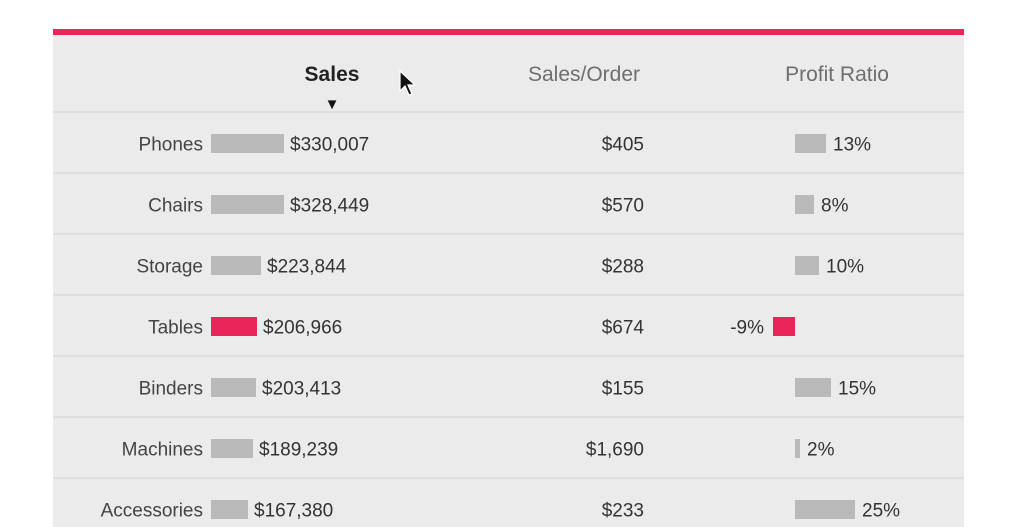 This screenshot has width=1024, height=527. Describe the element at coordinates (615, 450) in the screenshot. I see `sales-per-order-value: $1,690` at that location.